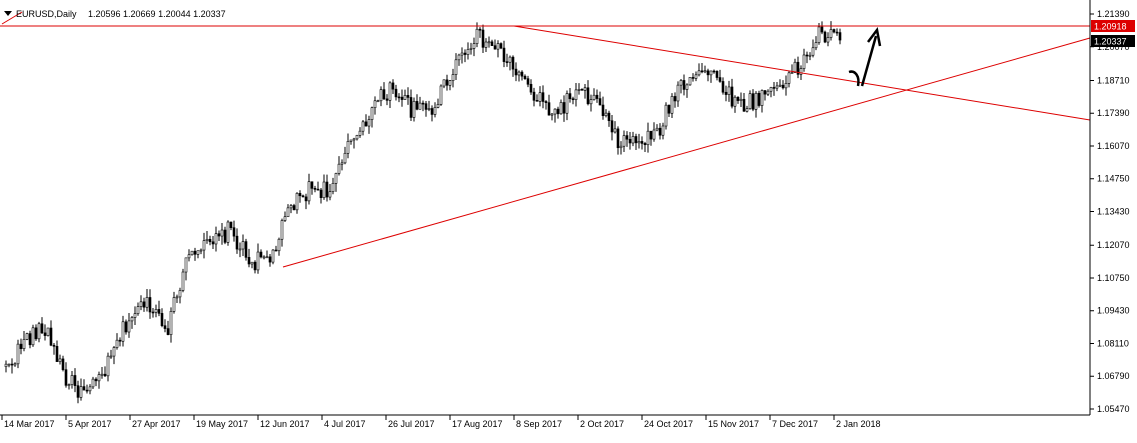 The height and width of the screenshot is (443, 1137). What do you see at coordinates (8, 13) in the screenshot?
I see `chevron-down-icon` at bounding box center [8, 13].